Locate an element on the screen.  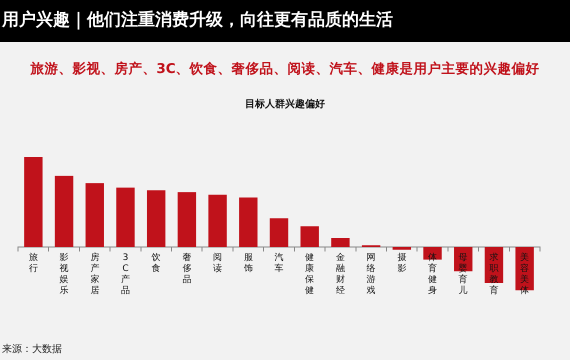
x-tick-label: 健康保健 is located at coordinates (309, 274).